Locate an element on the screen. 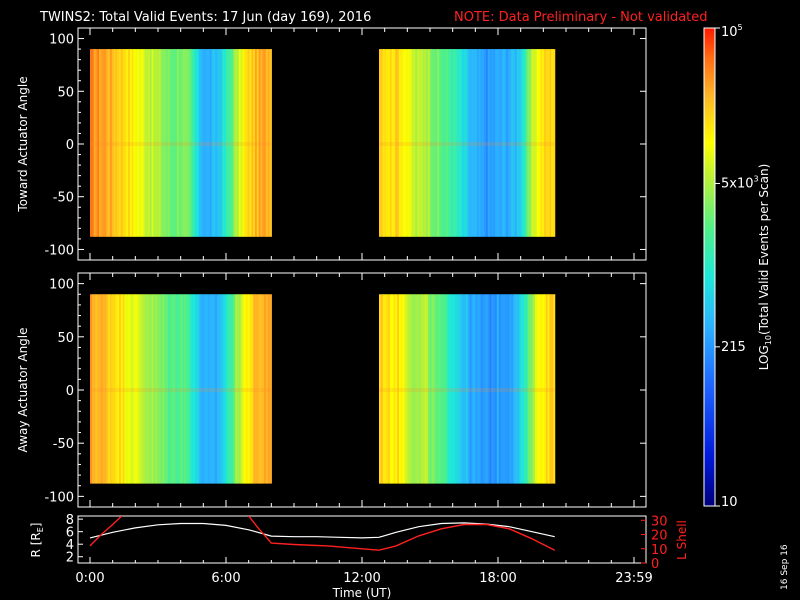 This screenshot has width=800, height=600. zero-angle-band is located at coordinates (181, 390).